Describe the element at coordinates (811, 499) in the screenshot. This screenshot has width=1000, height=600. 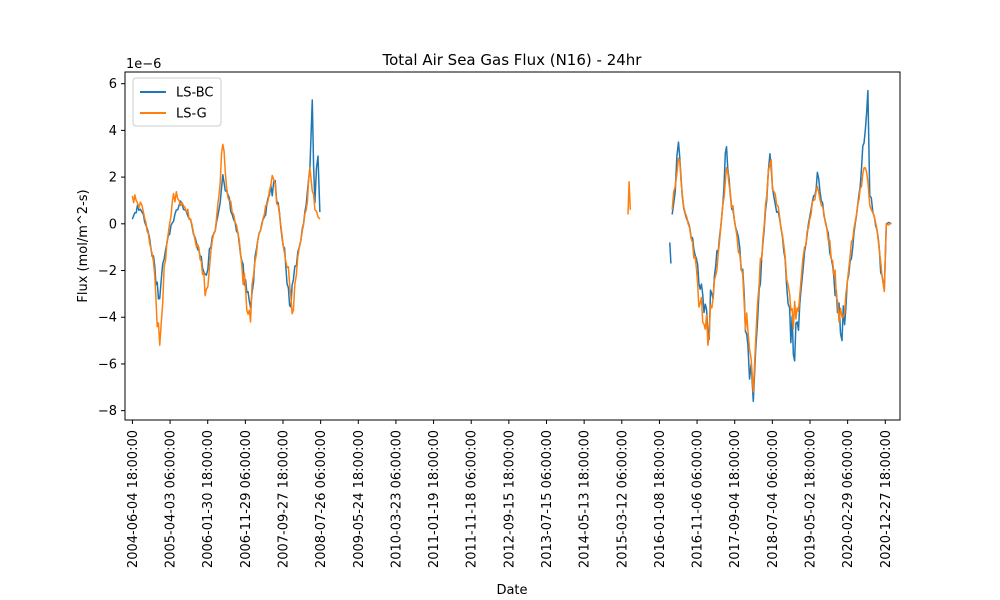
I see `x-tick-label: 2019-05-02 18:00:00` at that location.